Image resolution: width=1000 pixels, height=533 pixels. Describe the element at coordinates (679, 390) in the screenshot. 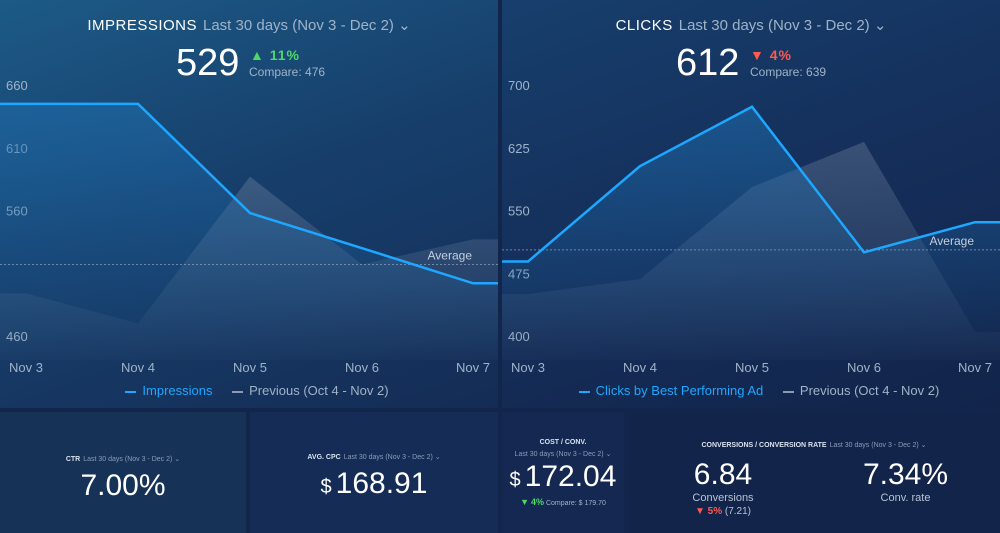

I see `legend-current: Clicks by Best Performing Ad` at that location.